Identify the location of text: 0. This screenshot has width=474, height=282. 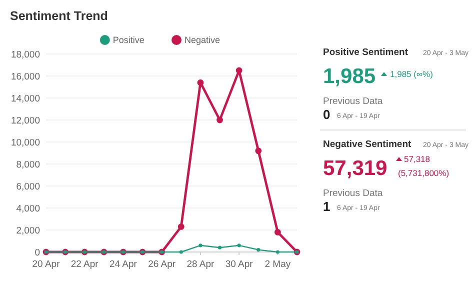
(326, 114).